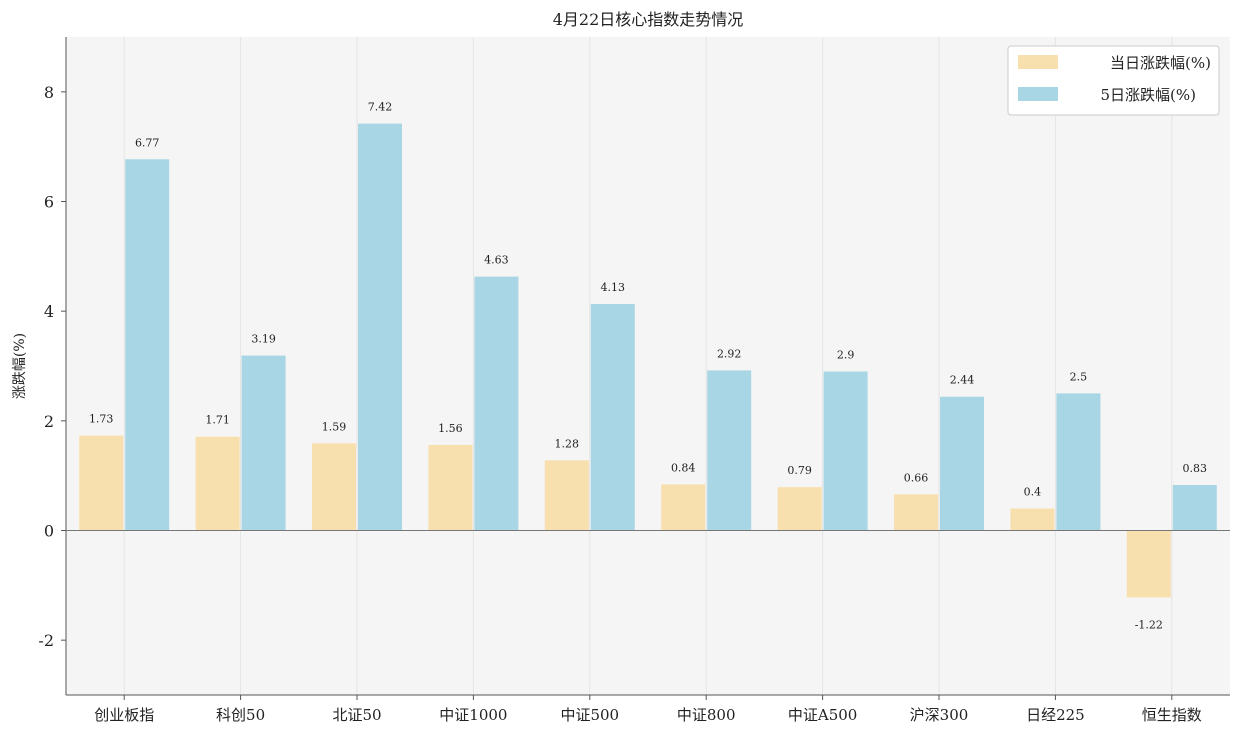 The image size is (1242, 741). Describe the element at coordinates (1172, 715) in the screenshot. I see `x-tick-label: 恒生指数` at that location.